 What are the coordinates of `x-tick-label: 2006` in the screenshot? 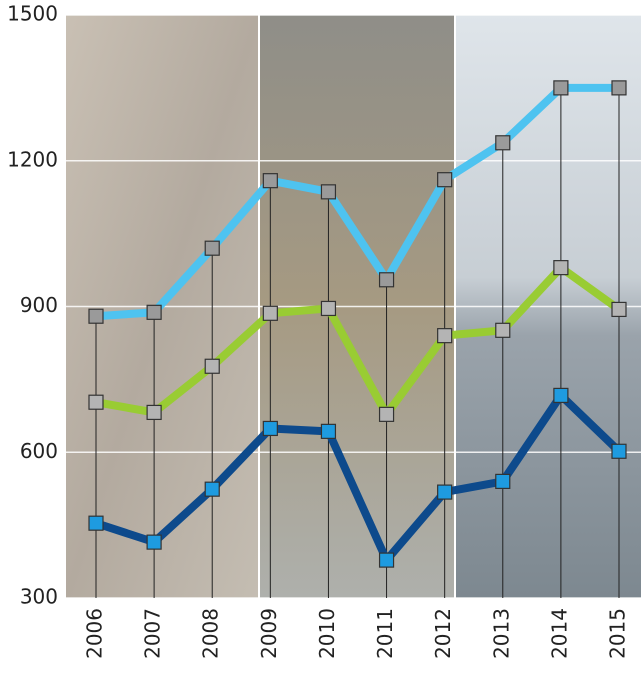 It's located at (95, 633).